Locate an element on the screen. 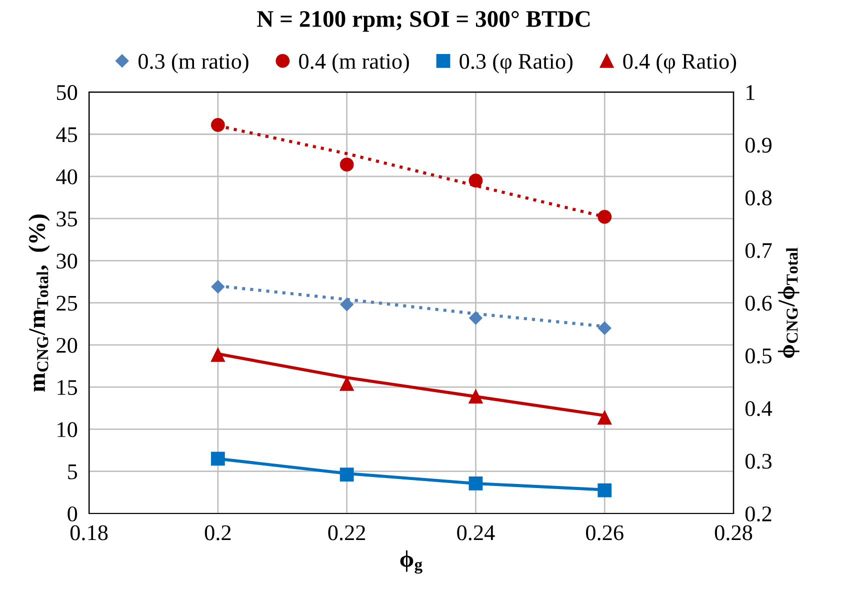 This screenshot has height=602, width=848. y2-tick-label: 0.7 is located at coordinates (758, 250).